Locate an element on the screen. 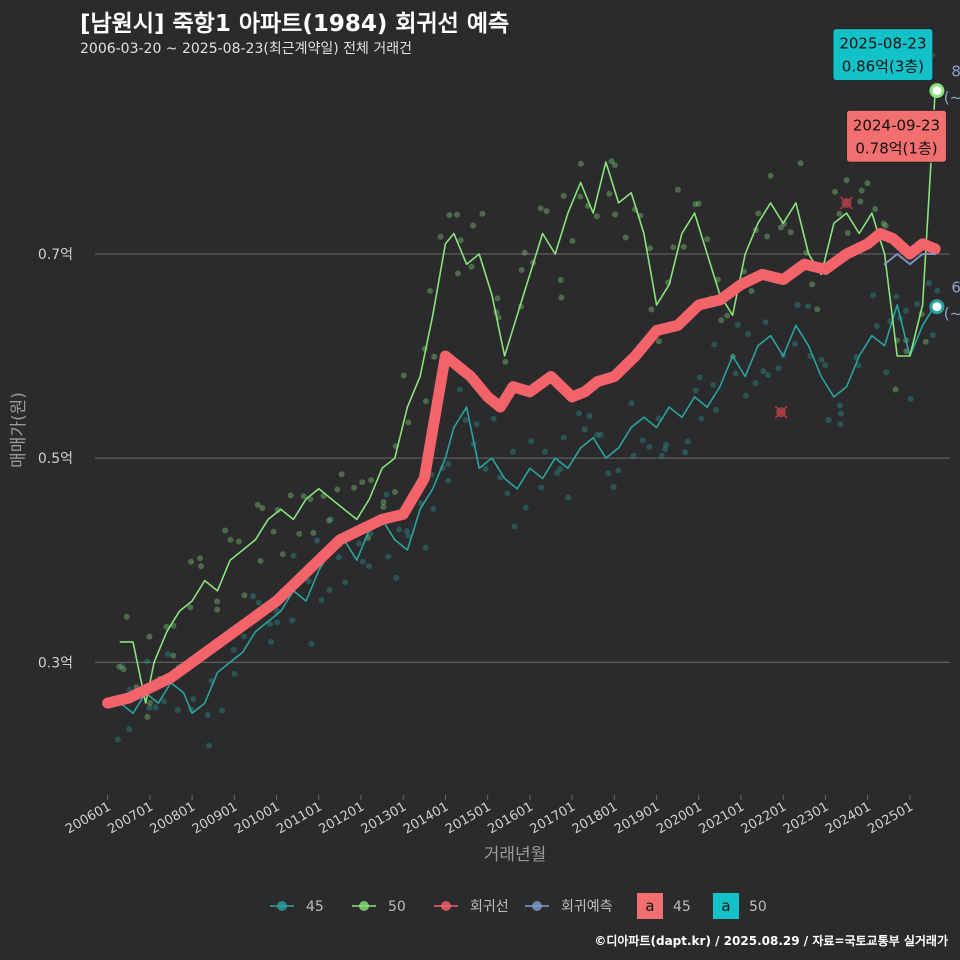 This screenshot has height=960, width=960. x-tick-label: 201901 is located at coordinates (637, 818).